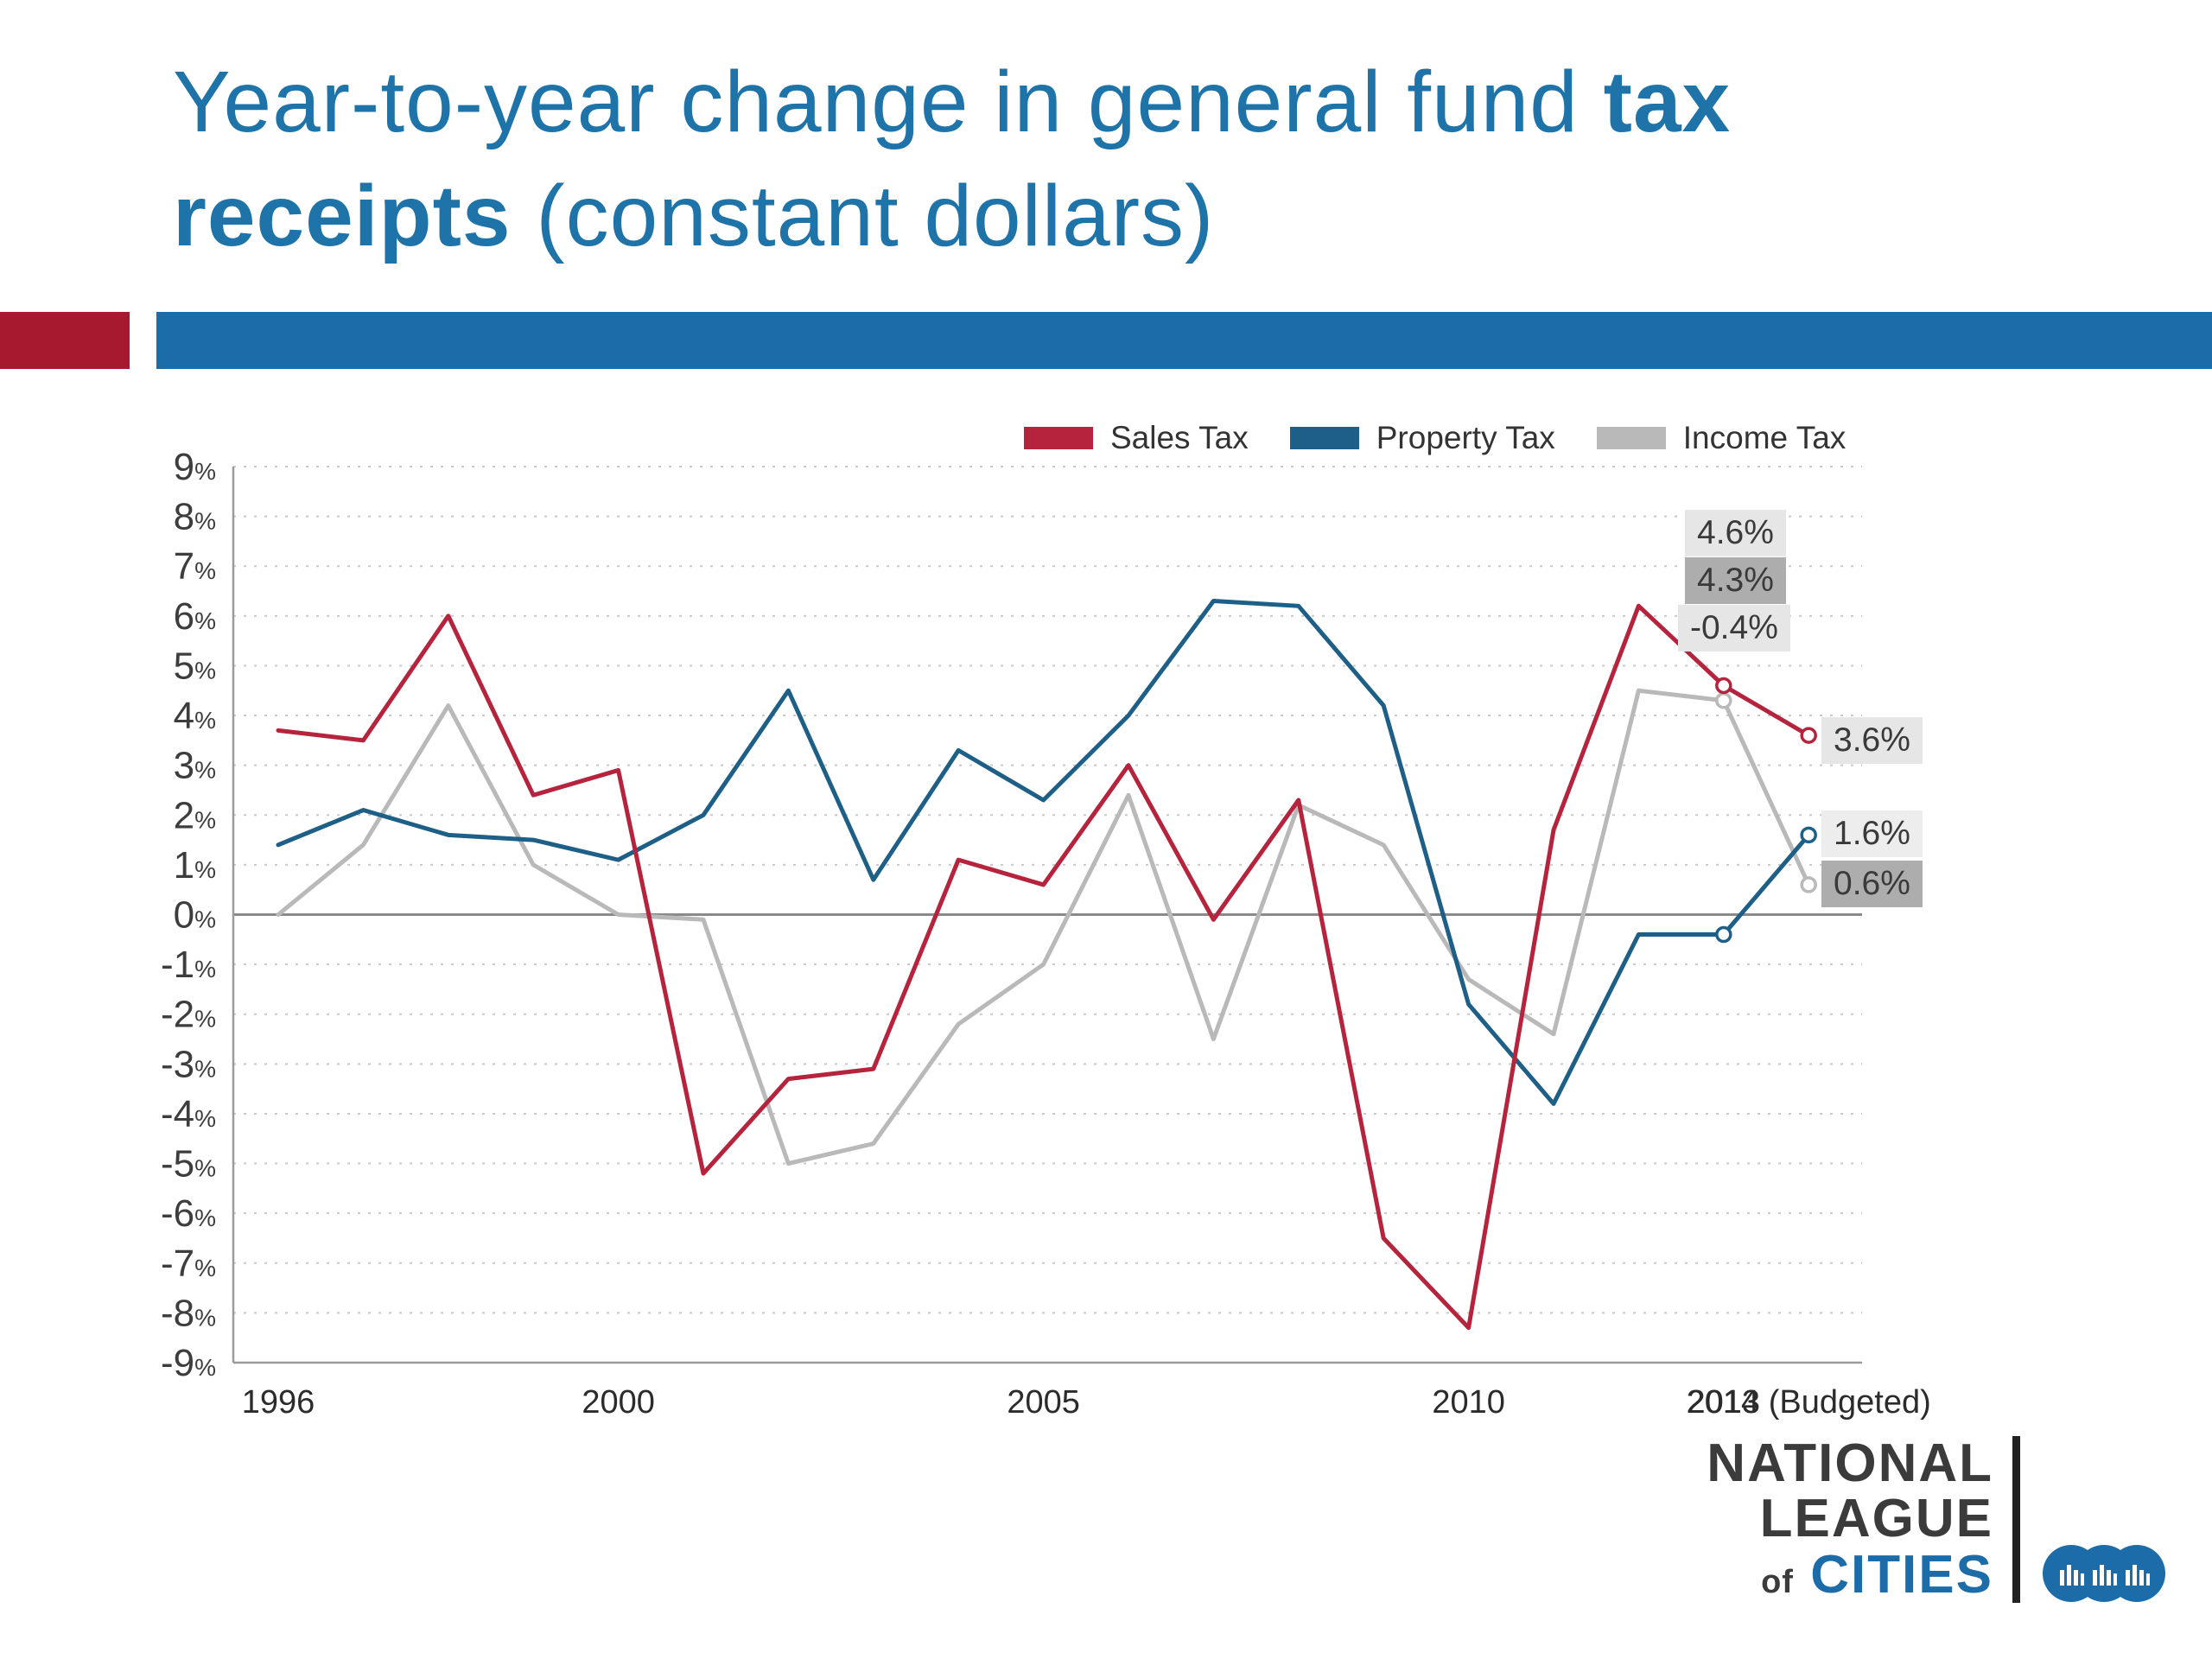 This screenshot has height=1659, width=2212. Describe the element at coordinates (1058, 438) in the screenshot. I see `legend-swatch-sales` at that location.